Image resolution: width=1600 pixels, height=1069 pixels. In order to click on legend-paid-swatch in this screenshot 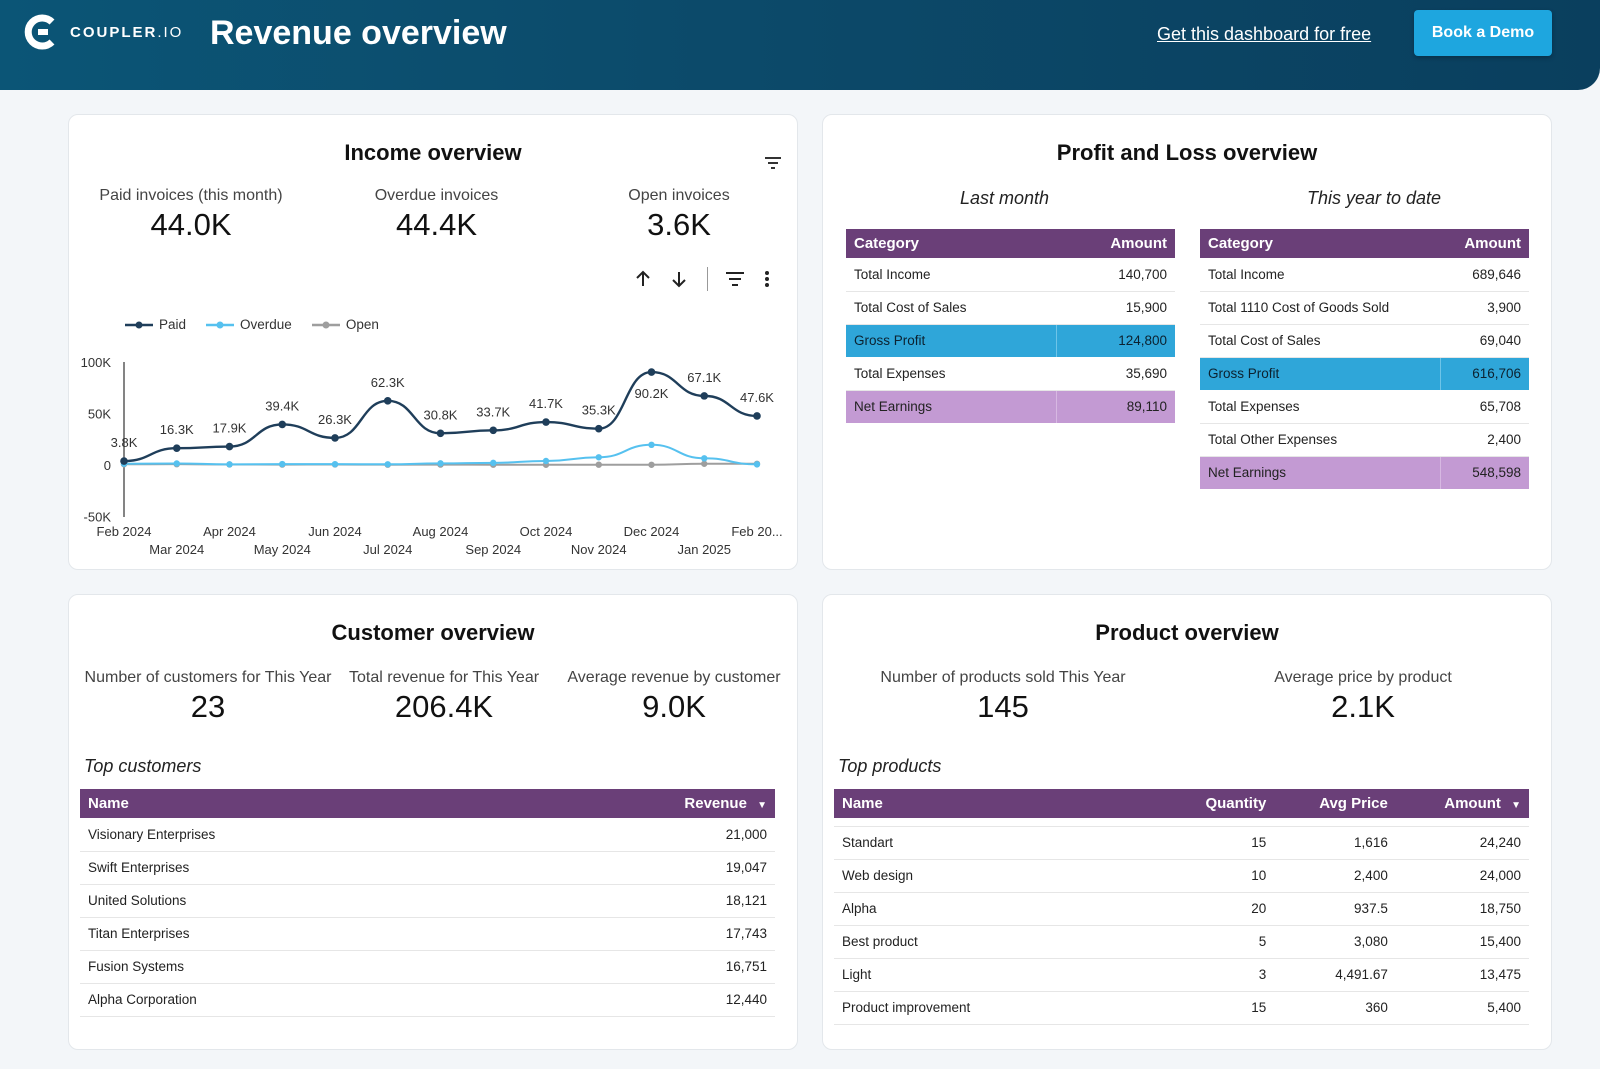, I will do `click(139, 324)`.